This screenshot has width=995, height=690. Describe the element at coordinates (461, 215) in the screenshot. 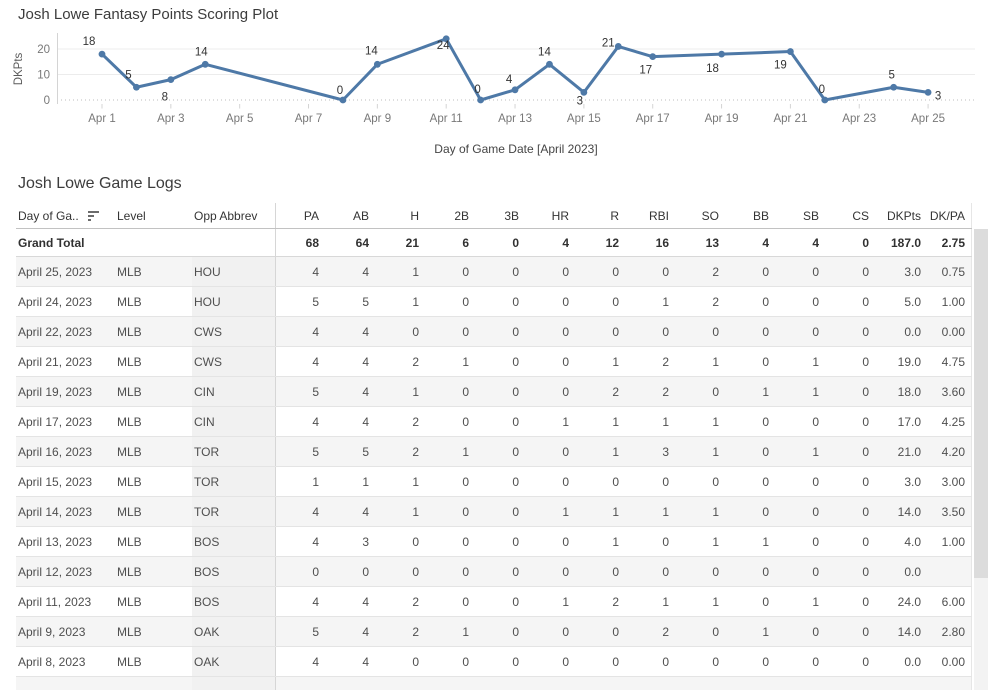

I see `column-header-label: 2B` at that location.